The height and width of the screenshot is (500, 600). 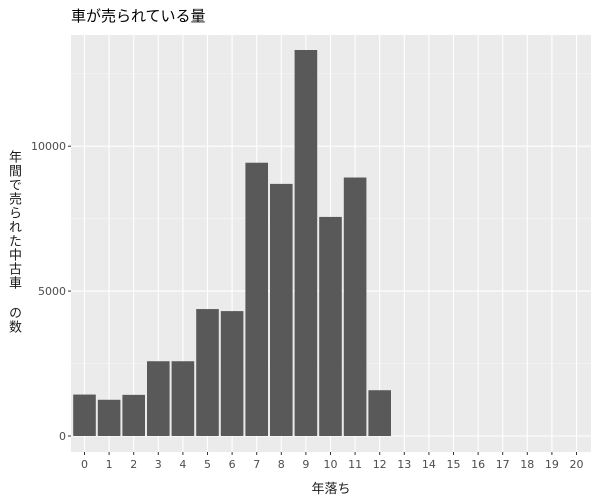 I want to click on y-axis-ticks: 0 5000 10000, so click(x=51, y=291).